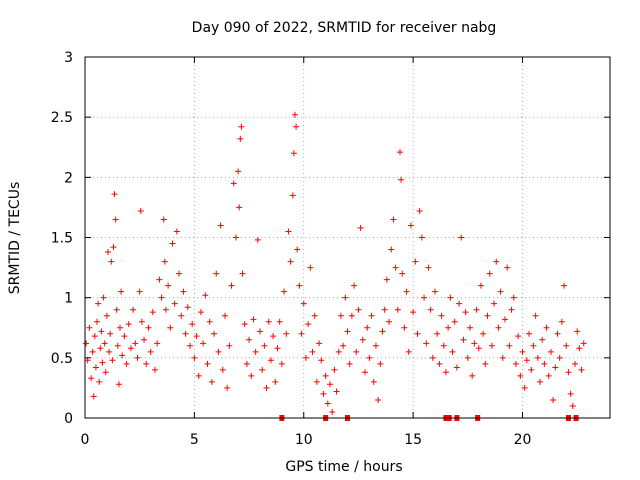 Image resolution: width=640 pixels, height=480 pixels. I want to click on x-tick-label: 0, so click(85, 440).